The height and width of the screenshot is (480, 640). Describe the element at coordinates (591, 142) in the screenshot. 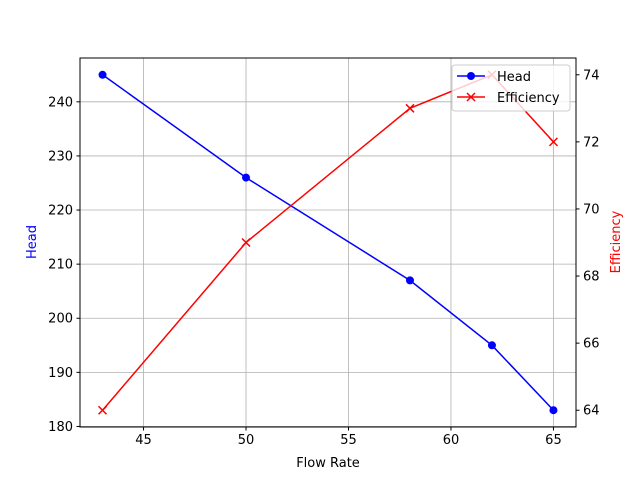

I see `right-y-tick-label: 72` at that location.